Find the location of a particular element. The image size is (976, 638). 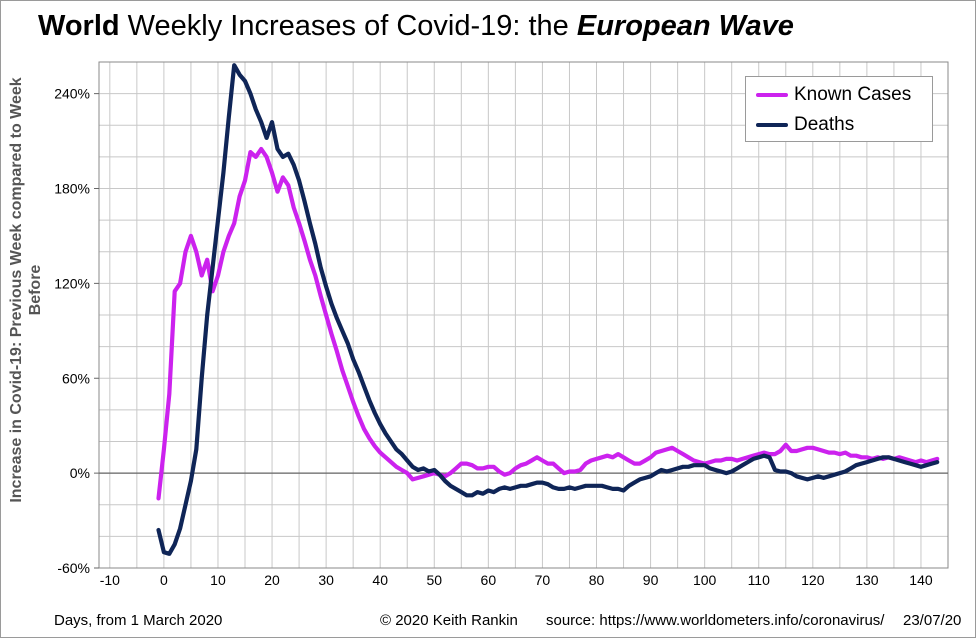

y-tick-label: 240% is located at coordinates (72, 94).